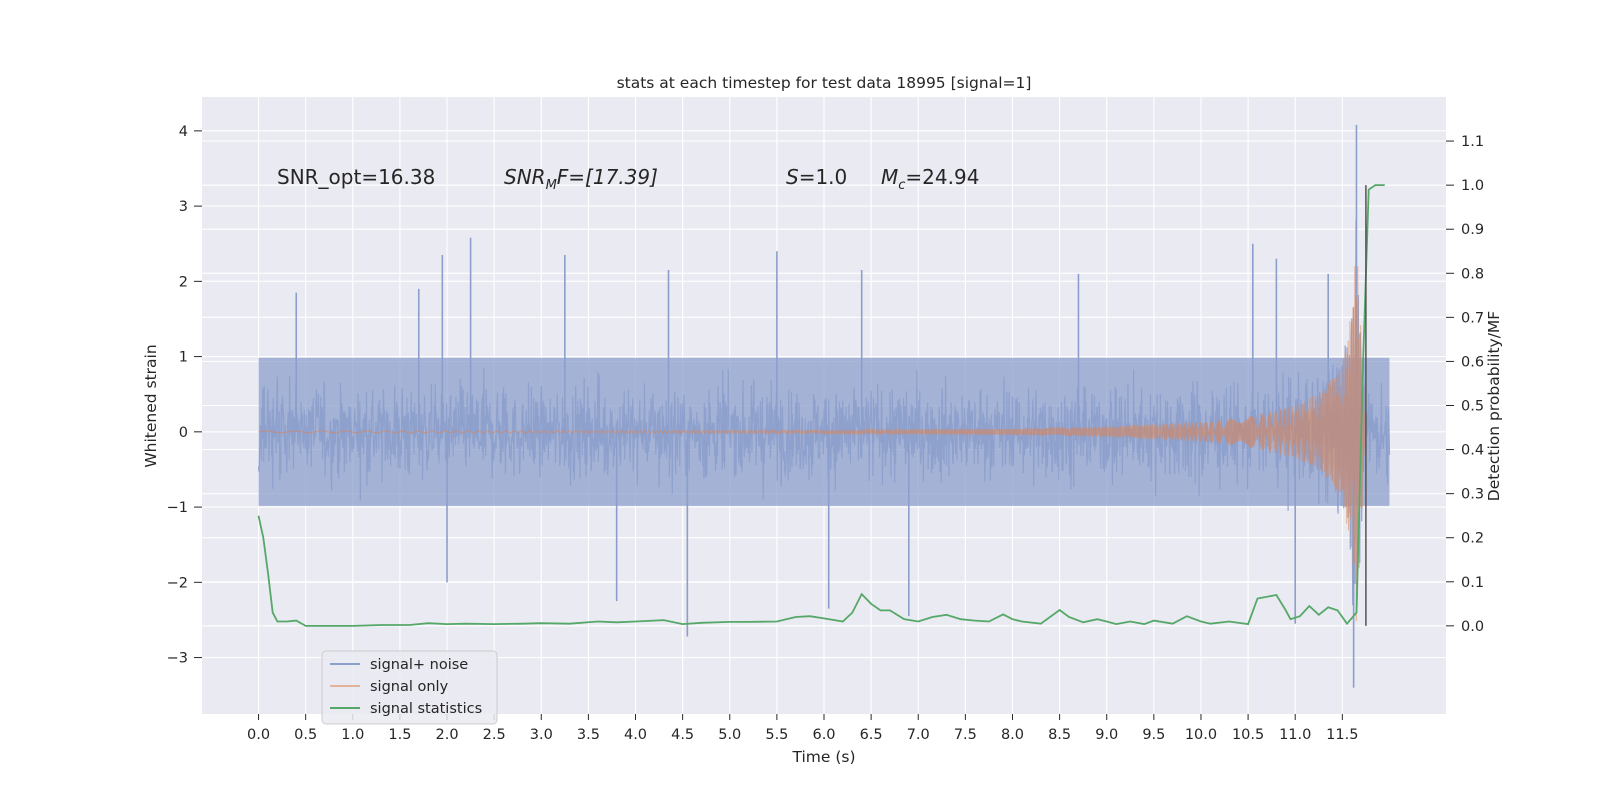  Describe the element at coordinates (889, 177) in the screenshot. I see `annotation-mc-var: M` at that location.